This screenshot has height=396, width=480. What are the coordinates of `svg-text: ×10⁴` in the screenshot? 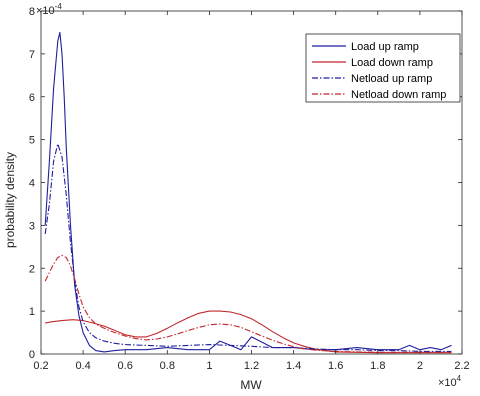 It's located at (450, 381).